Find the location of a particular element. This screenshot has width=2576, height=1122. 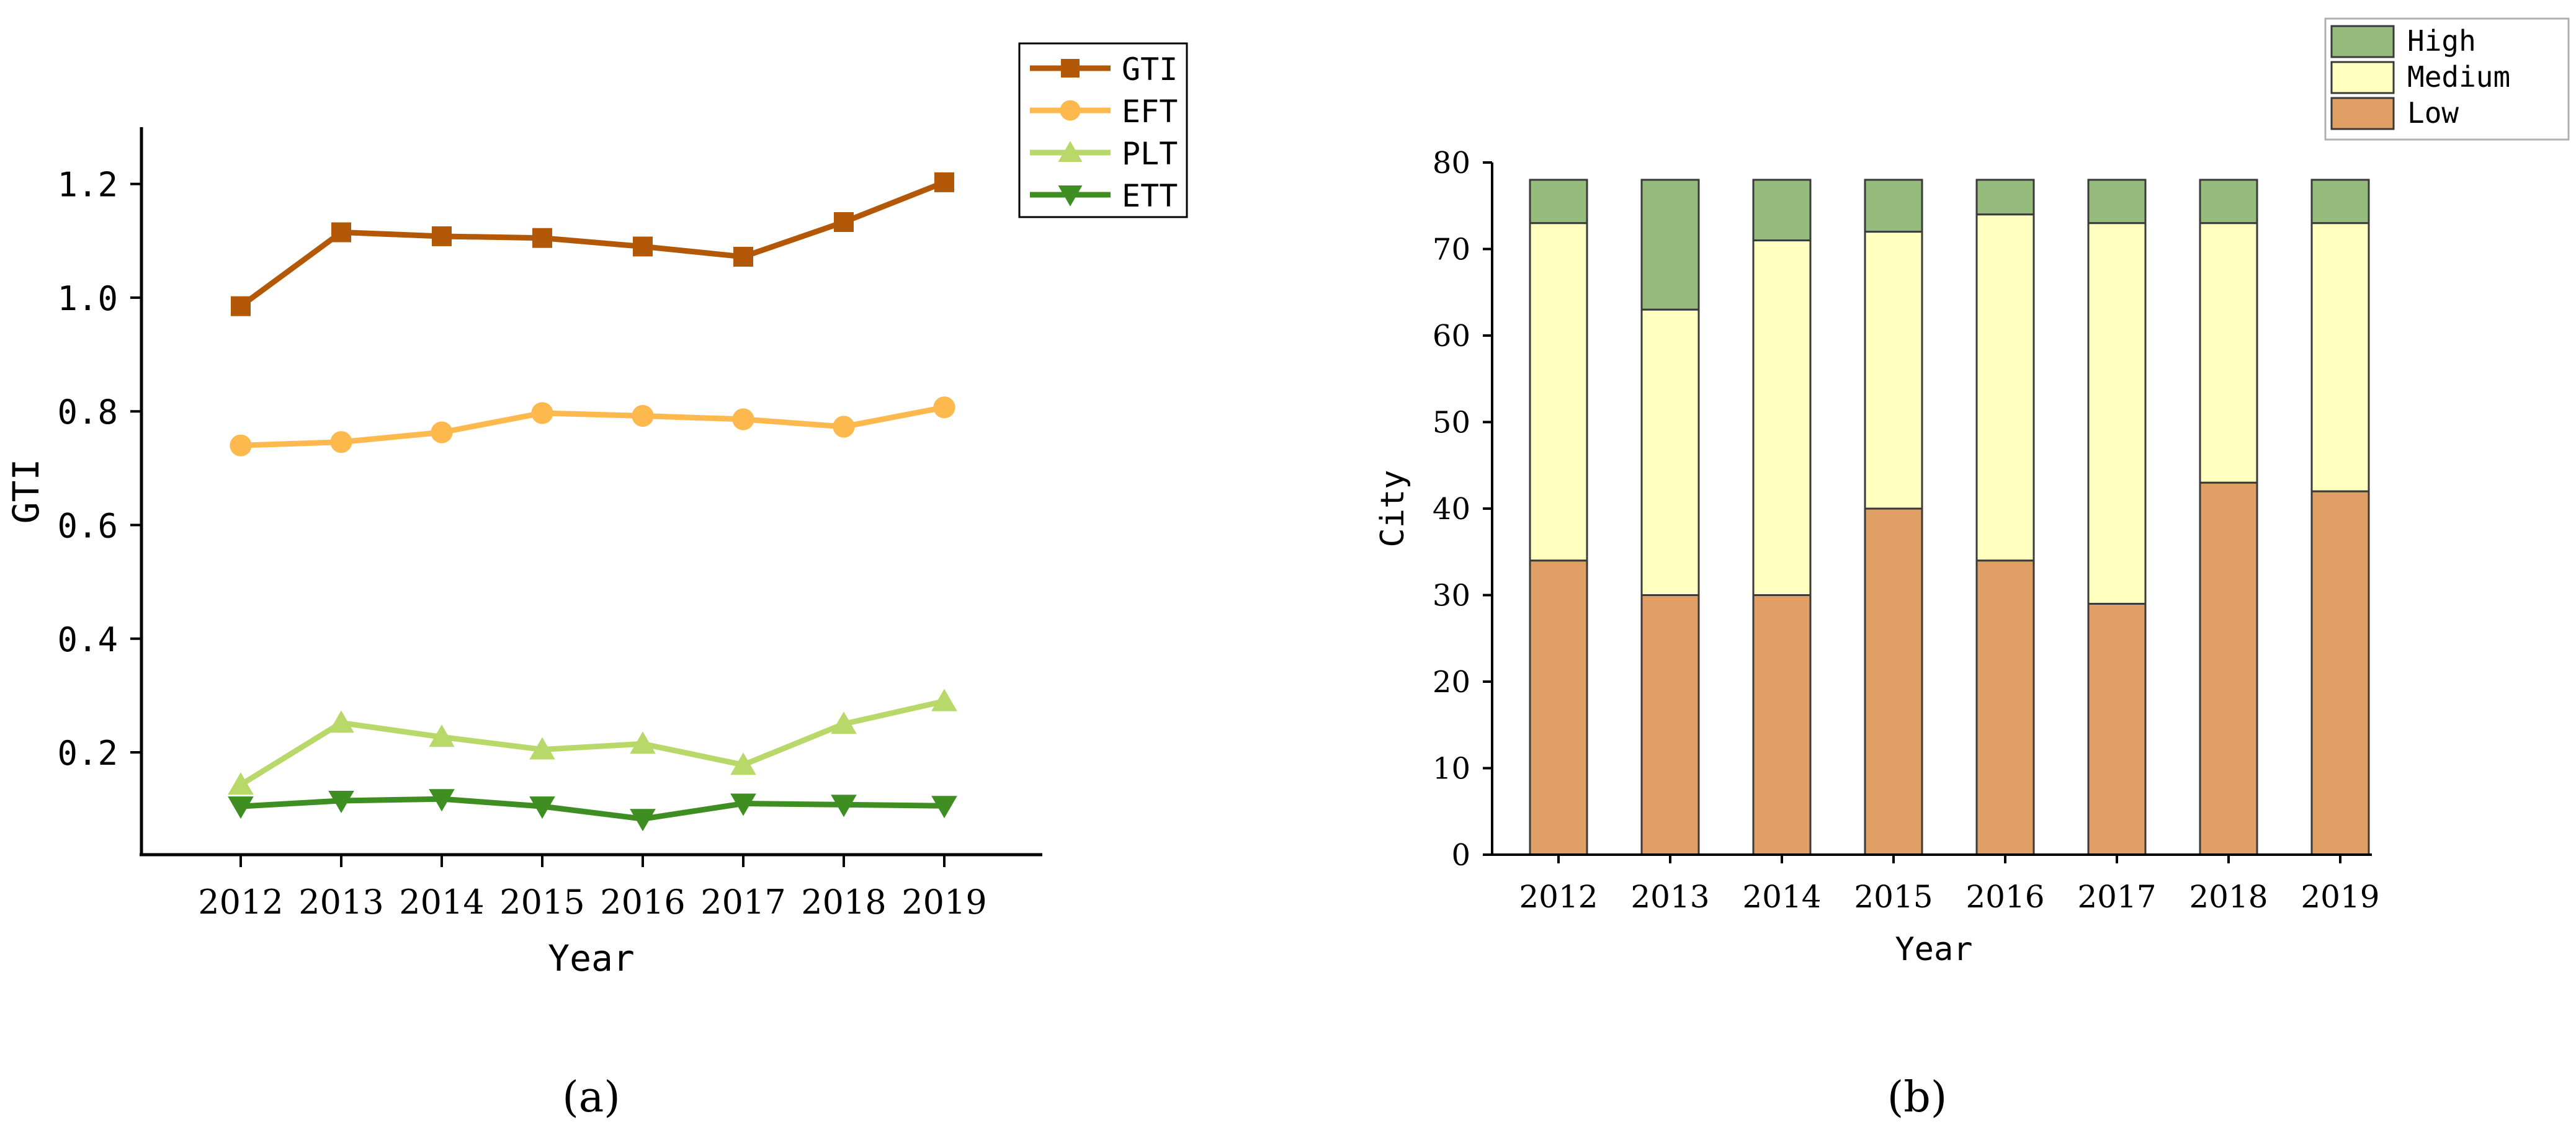

point-gti-2019 is located at coordinates (944, 182).